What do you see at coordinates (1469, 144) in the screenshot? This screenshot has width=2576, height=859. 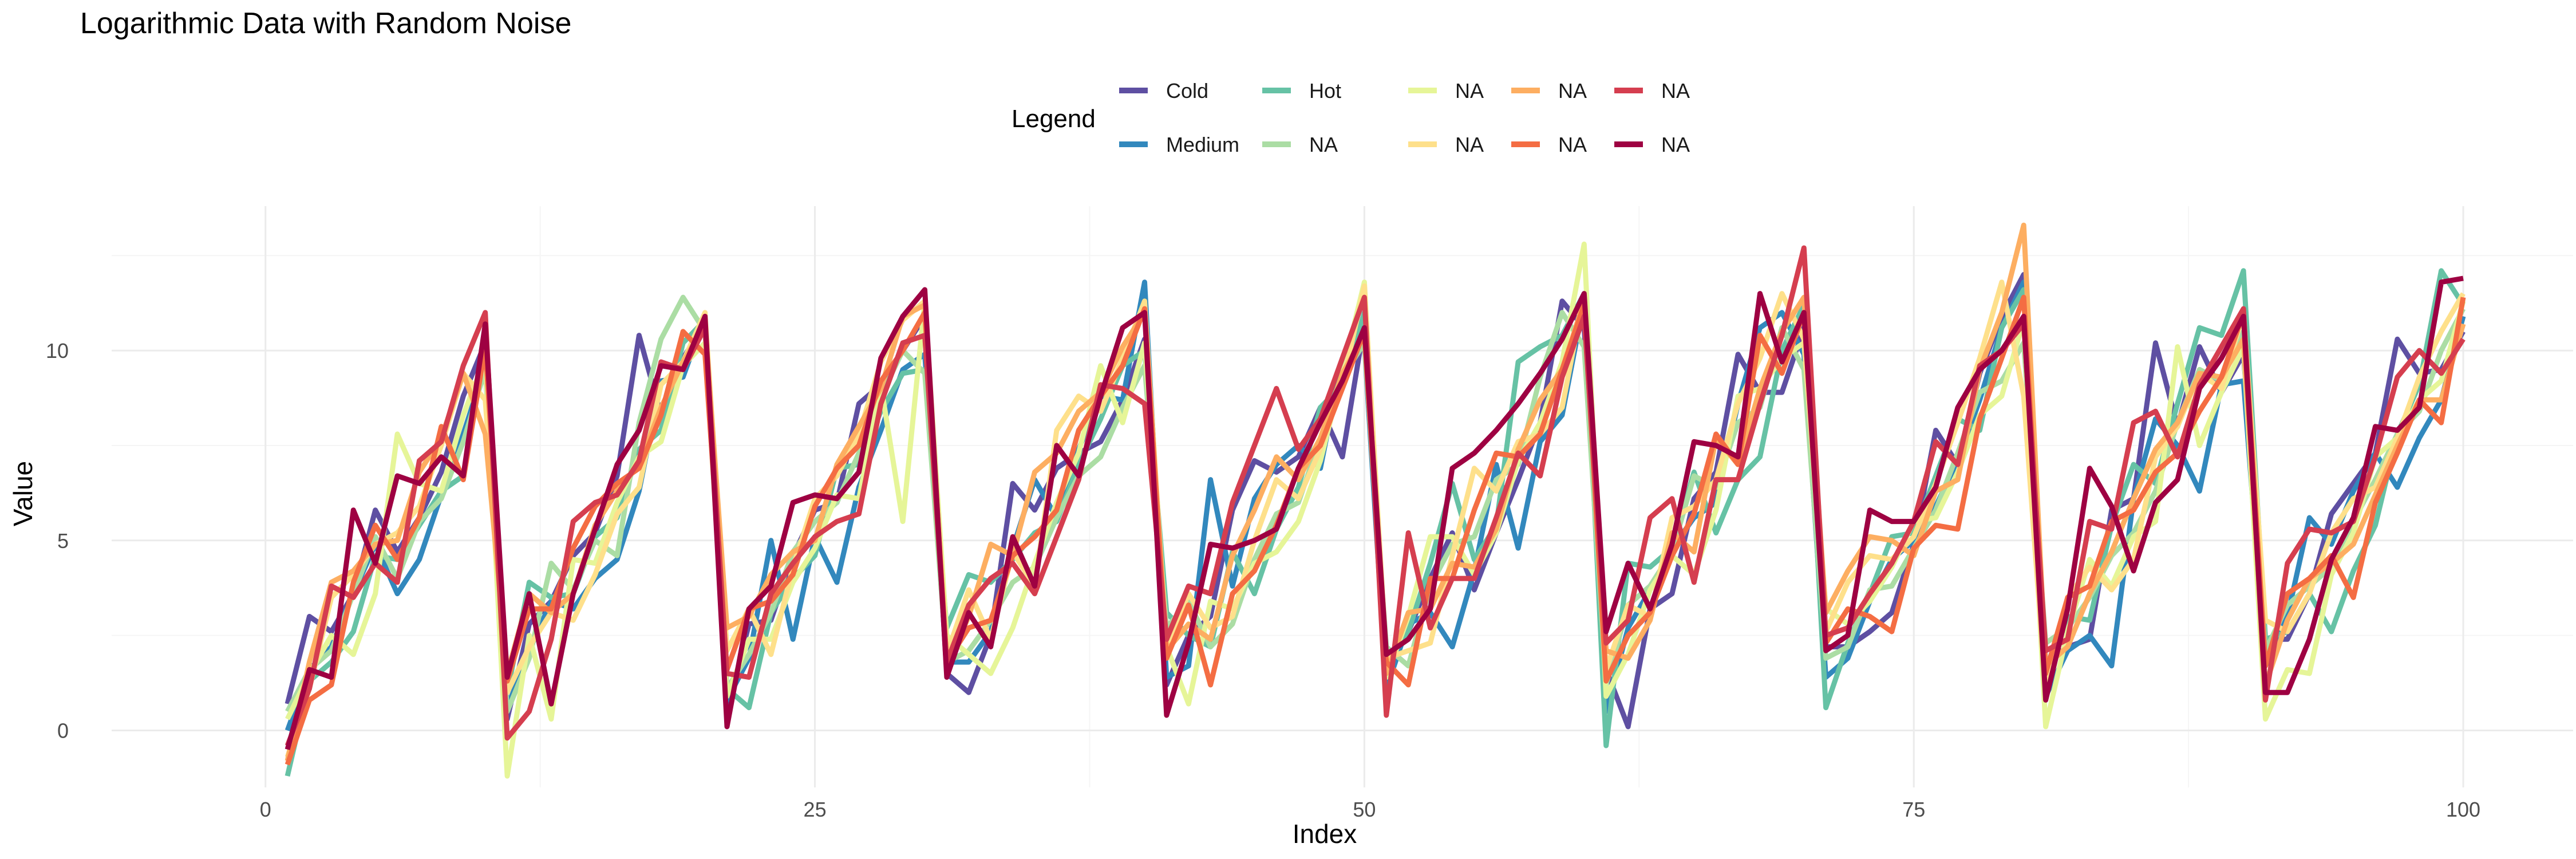 I see `legend-label-6: NA` at bounding box center [1469, 144].